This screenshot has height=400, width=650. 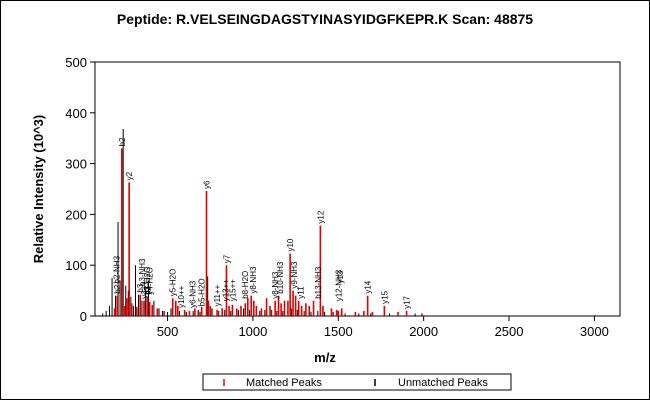 I want to click on peak-annotation: b3-H2O, so click(x=147, y=281).